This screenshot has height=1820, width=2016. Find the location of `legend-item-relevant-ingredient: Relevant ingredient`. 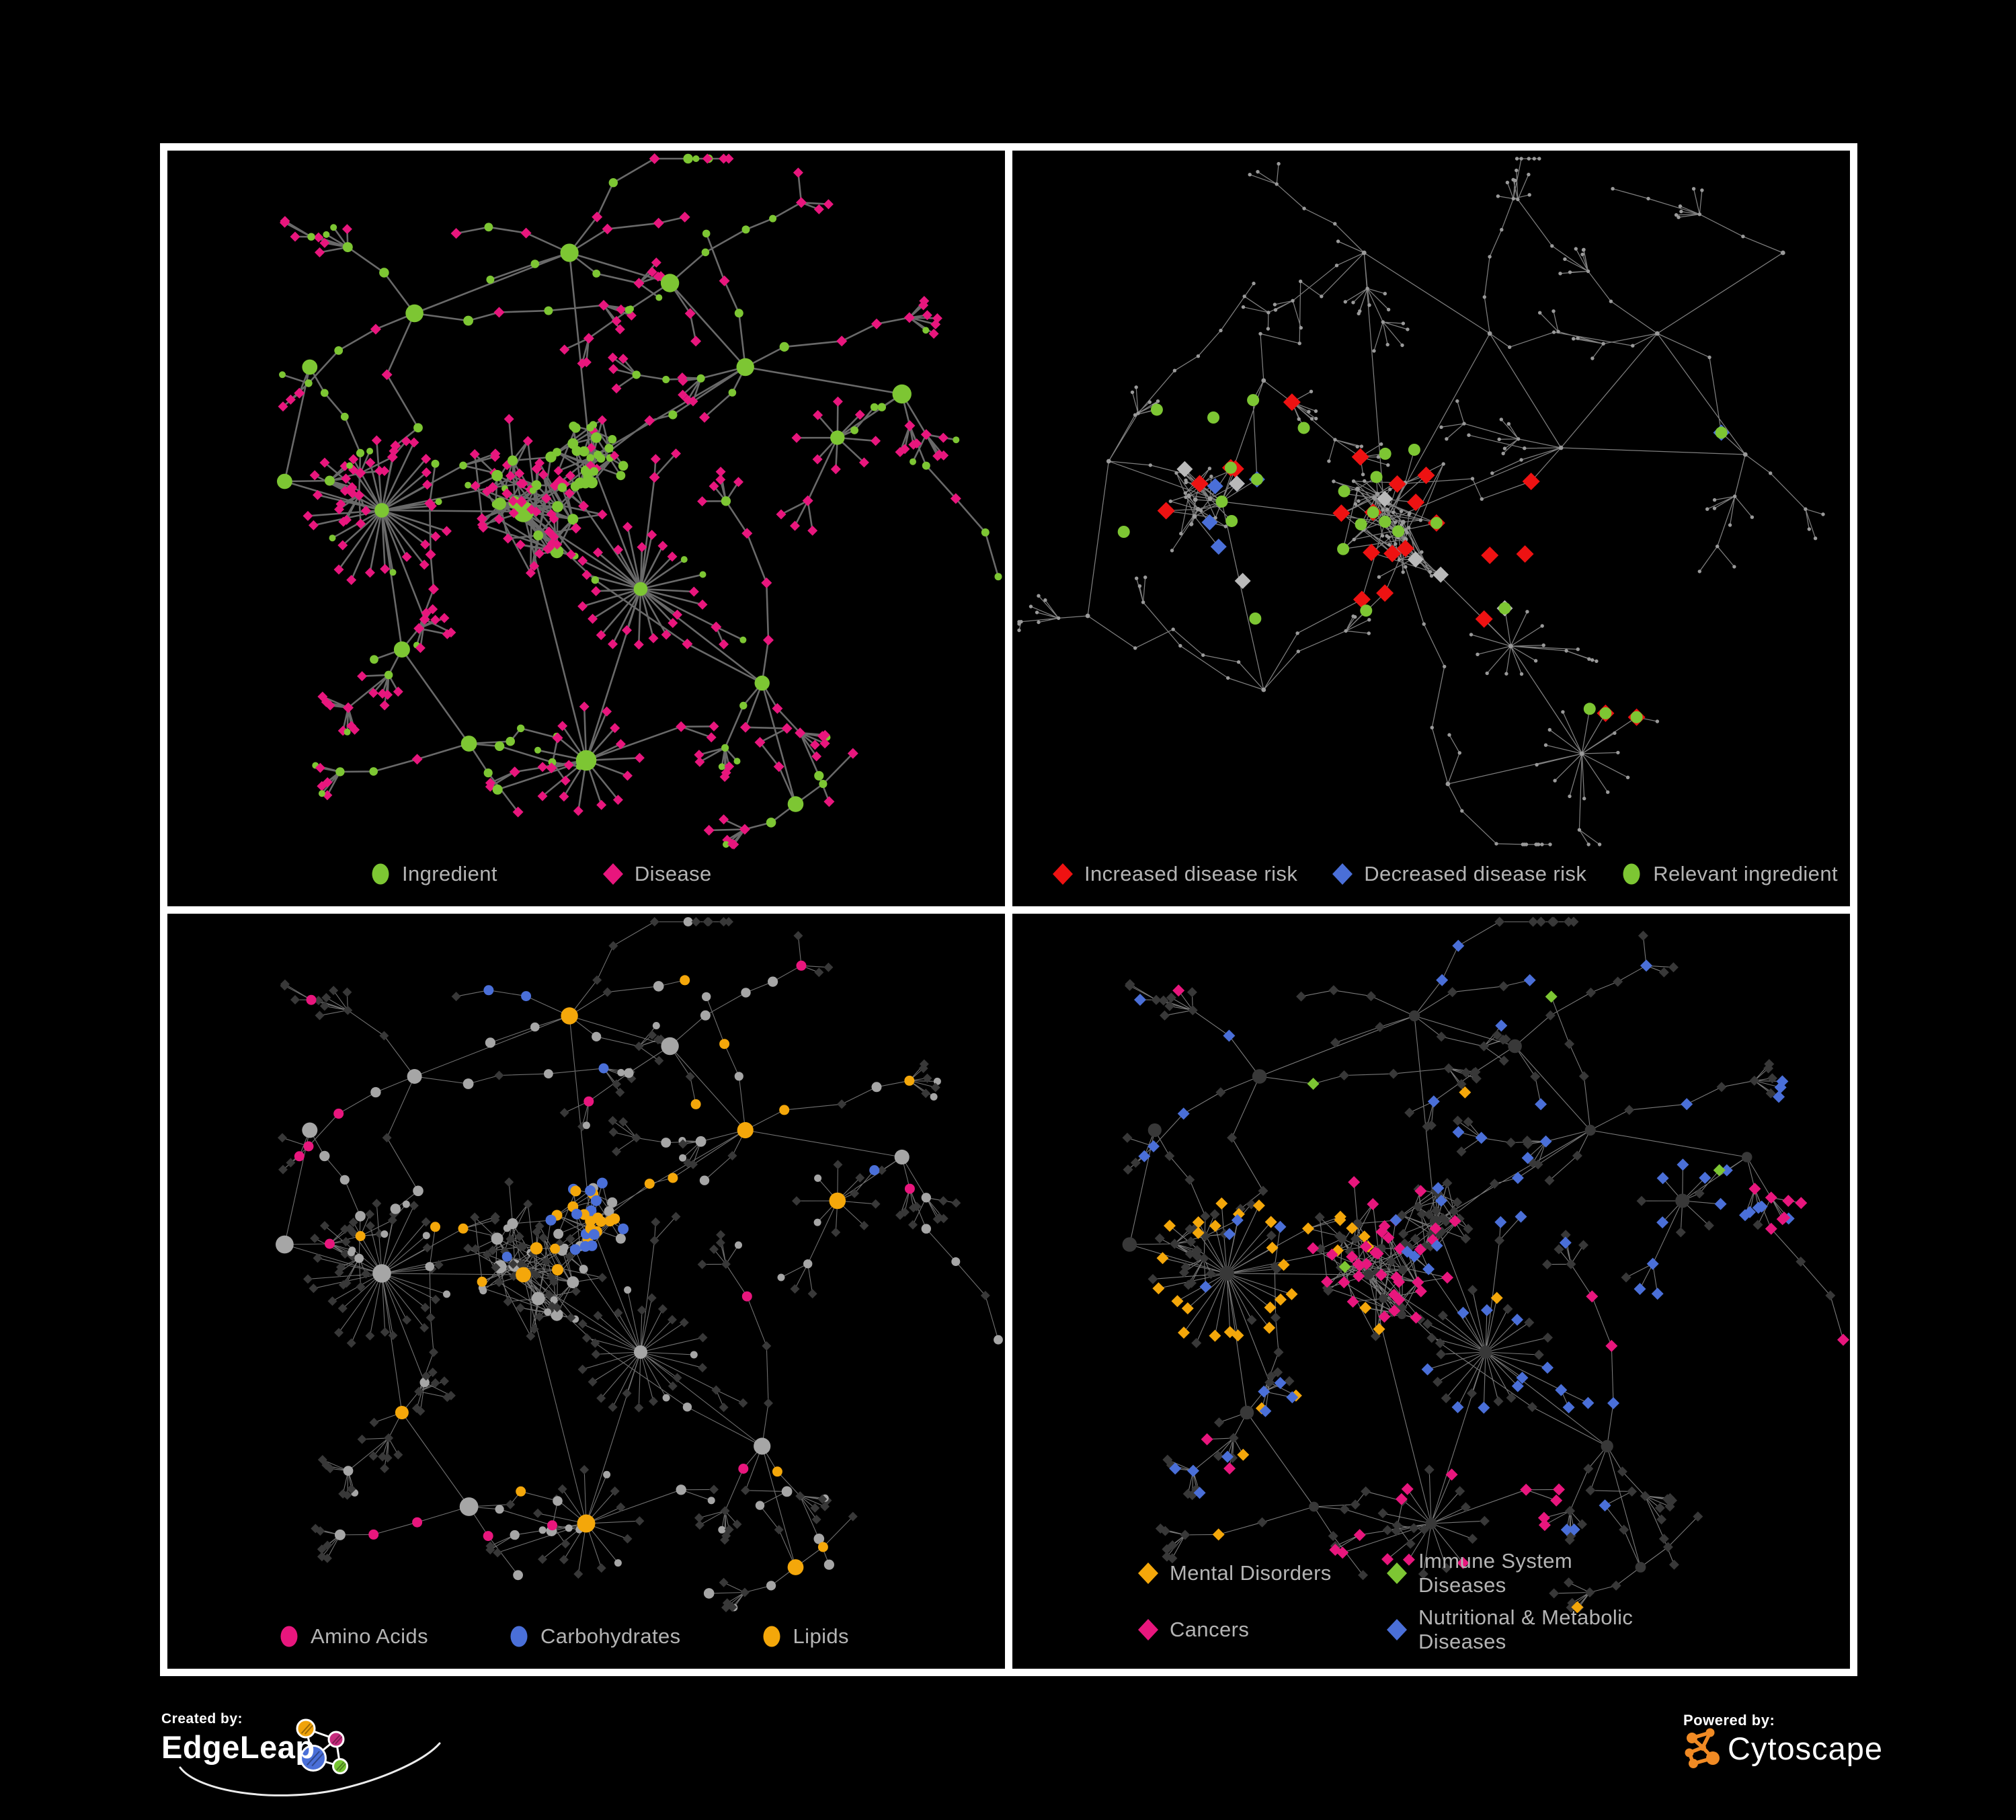

legend-item-relevant-ingredient: Relevant ingredient is located at coordinates (1729, 874).